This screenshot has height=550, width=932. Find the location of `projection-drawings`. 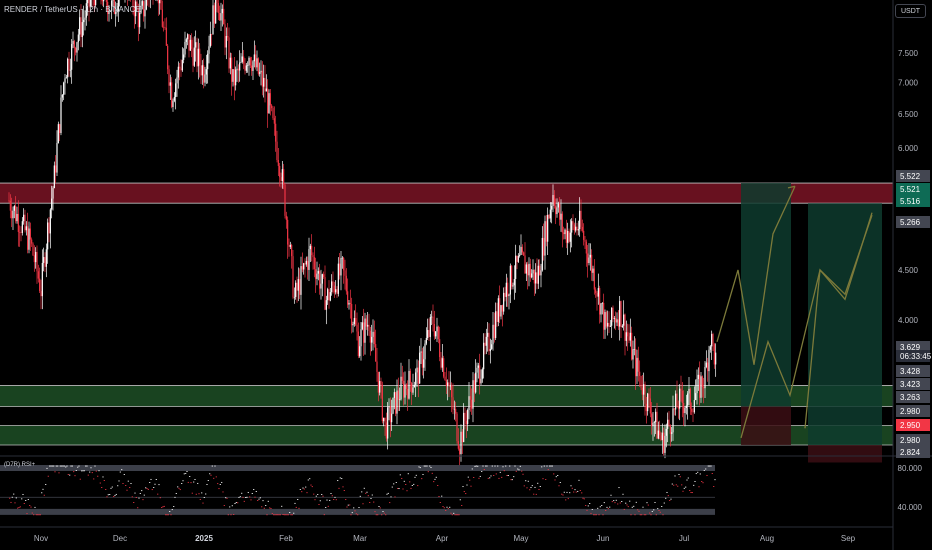

projection-drawings is located at coordinates (799, 323).